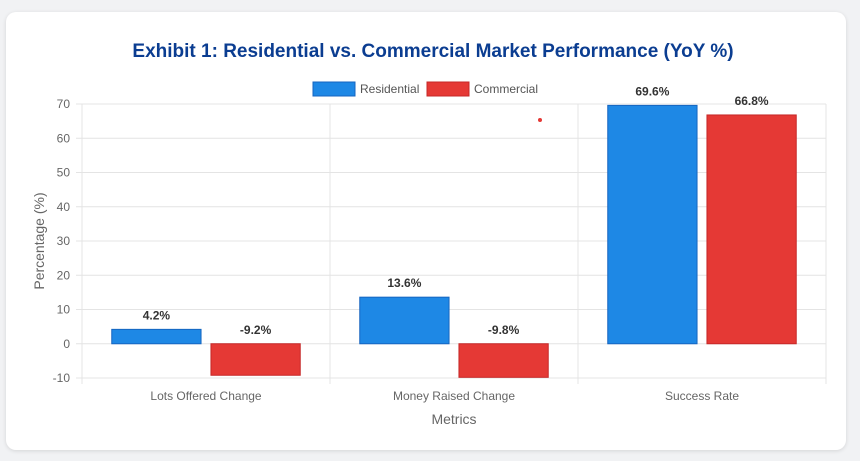  Describe the element at coordinates (256, 330) in the screenshot. I see `data-label-commercial-1: -9.2%` at that location.